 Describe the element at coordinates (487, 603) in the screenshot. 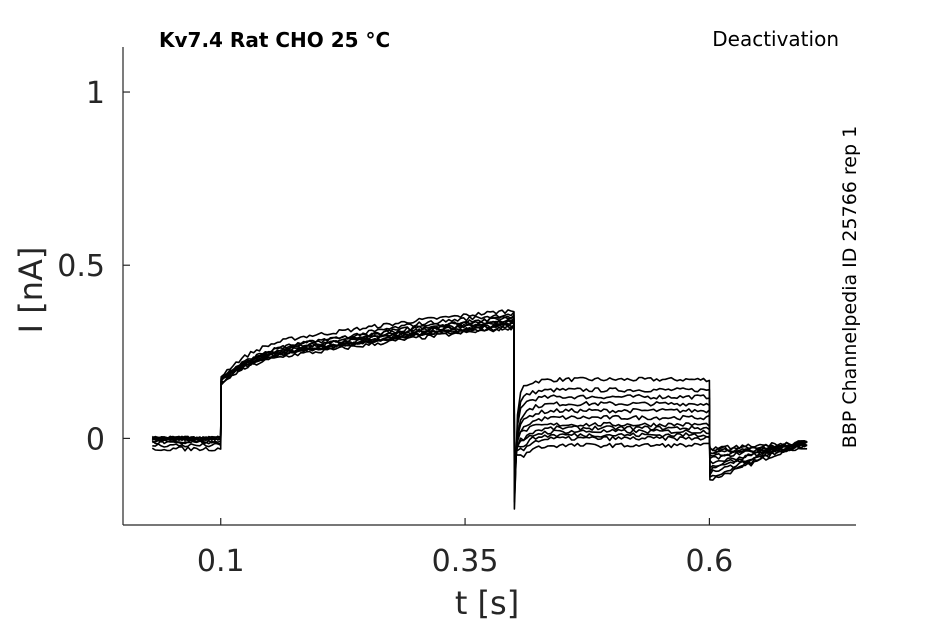

I see `x-axis-label: t [s]` at that location.